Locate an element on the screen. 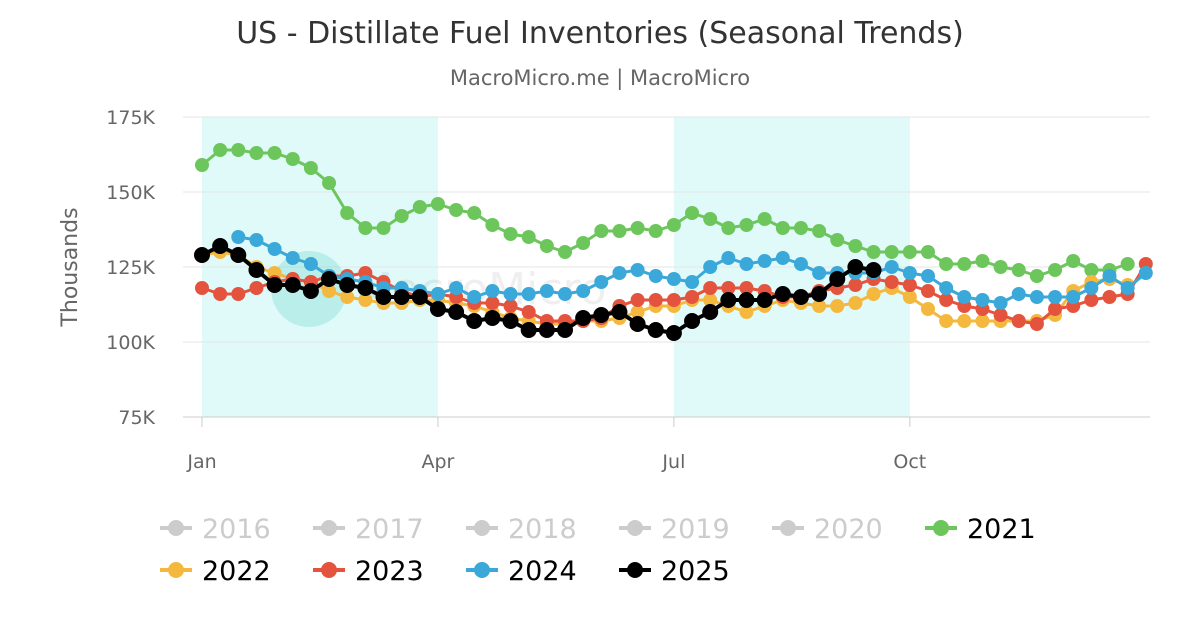 The image size is (1200, 630). y-tick-label: 125K is located at coordinates (130, 268).